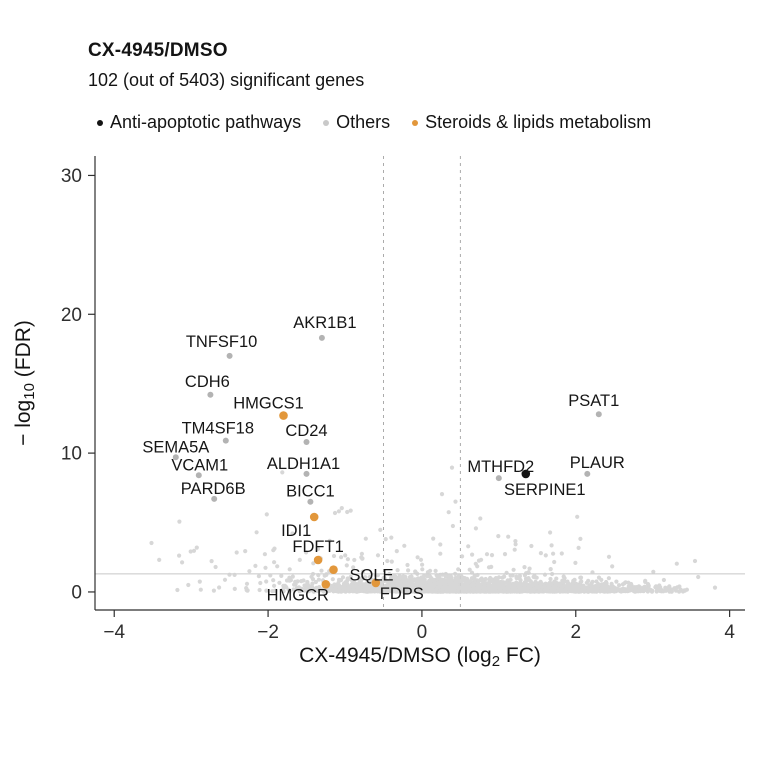 Image resolution: width=764 pixels, height=764 pixels. Describe the element at coordinates (526, 474) in the screenshot. I see `gene-point-SERPINE1` at that location.